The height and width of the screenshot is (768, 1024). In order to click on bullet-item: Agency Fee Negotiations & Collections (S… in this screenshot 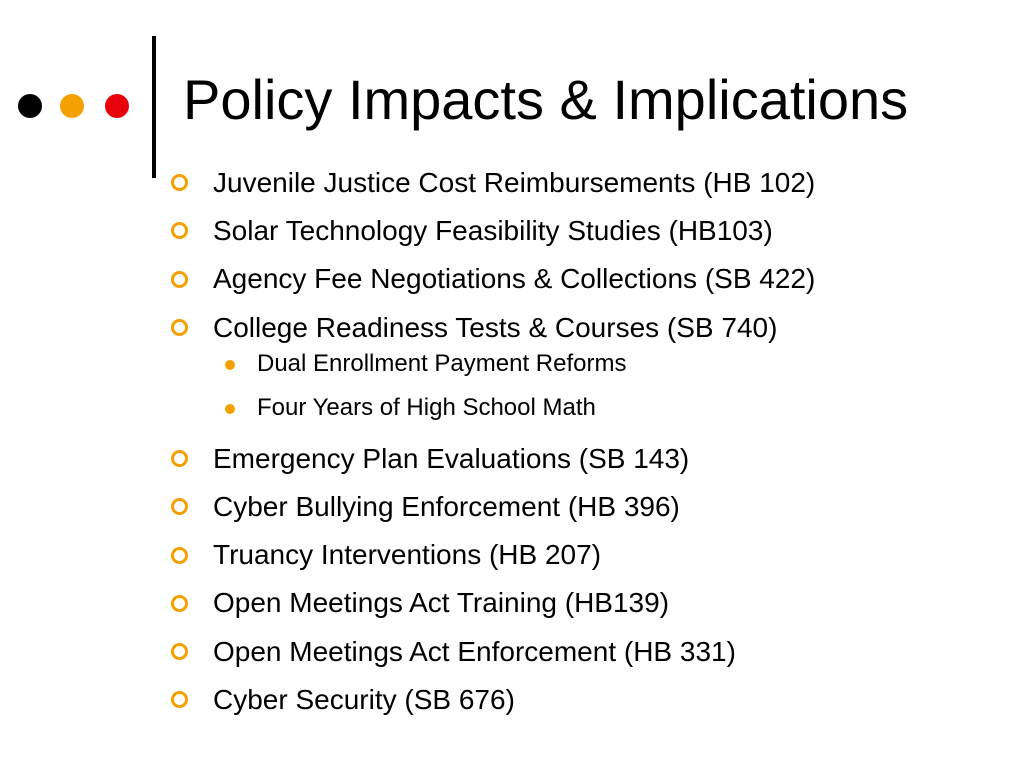, I will do `click(491, 279)`.